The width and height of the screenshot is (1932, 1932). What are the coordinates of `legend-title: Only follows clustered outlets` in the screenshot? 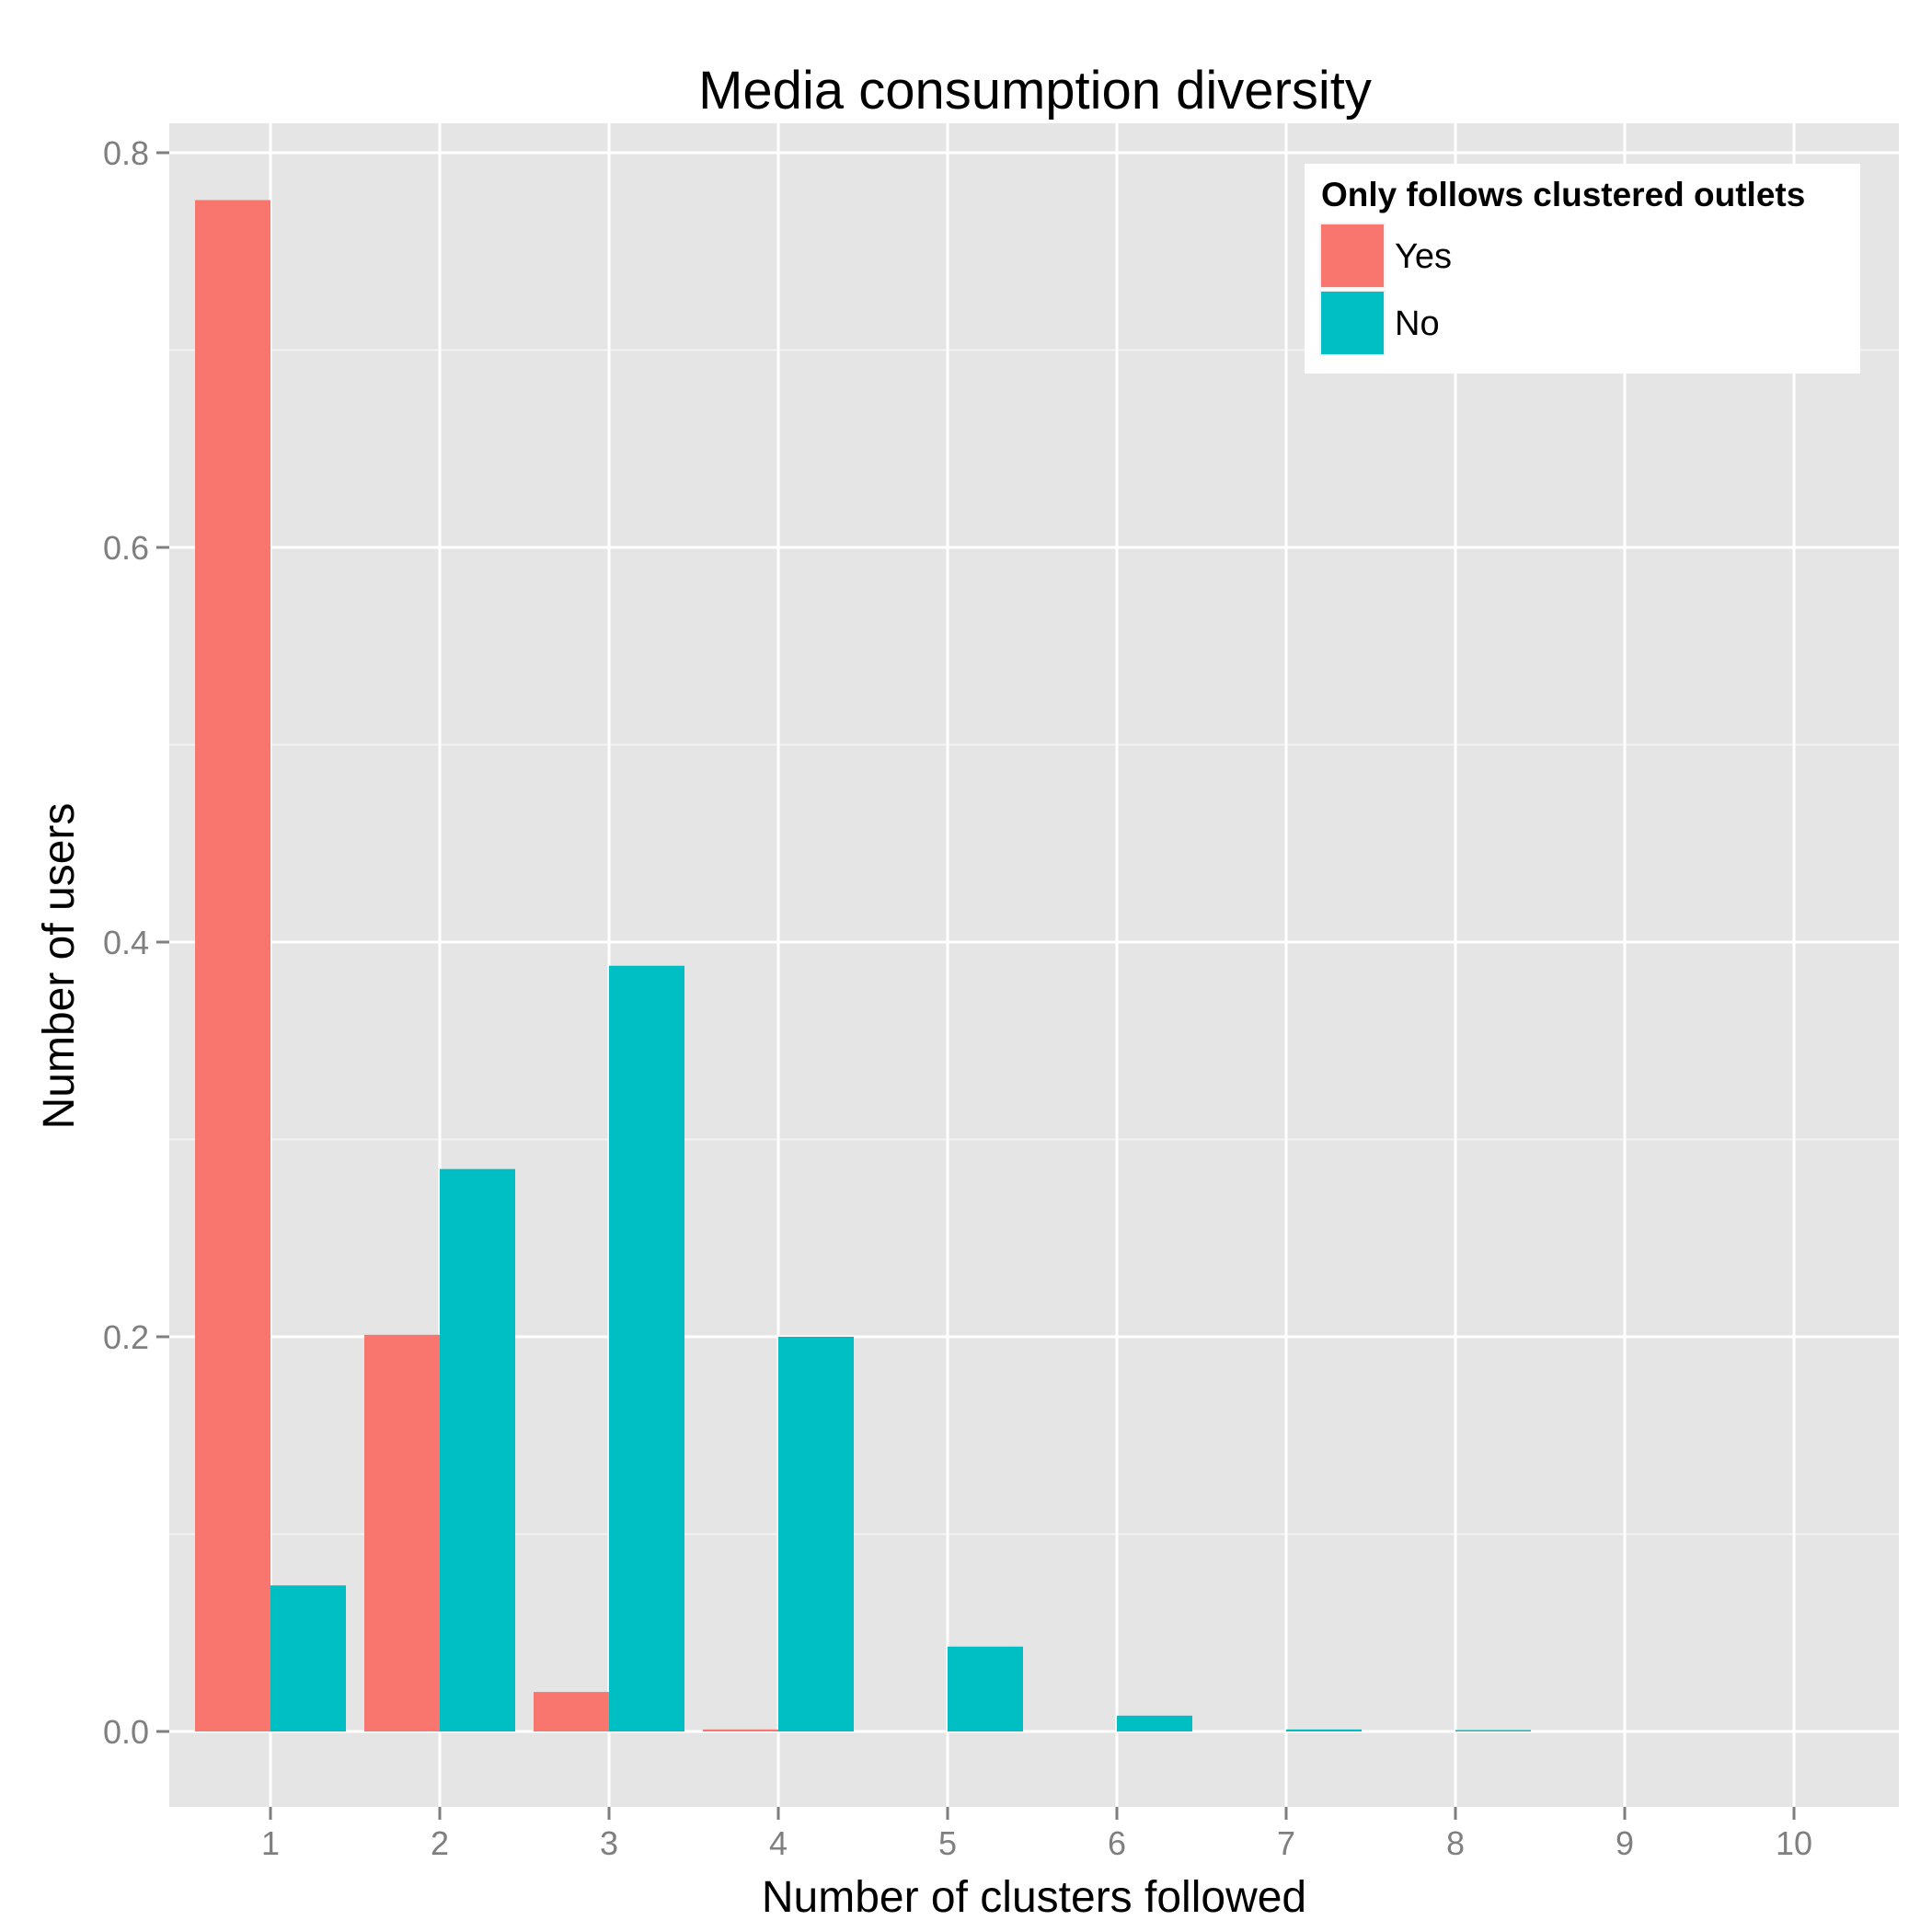 It's located at (1563, 194).